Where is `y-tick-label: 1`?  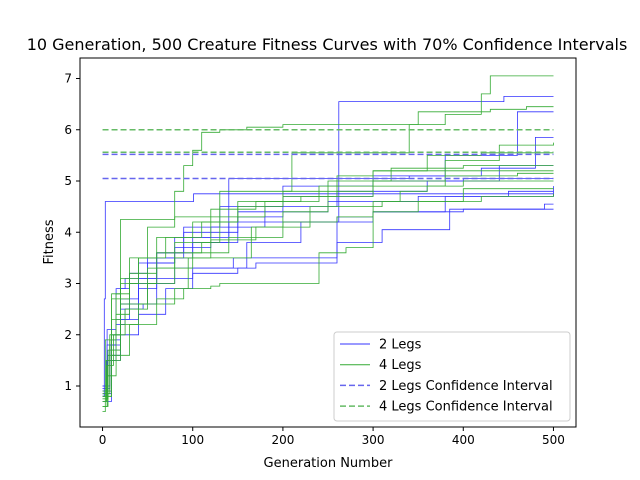 y-tick-label: 1 is located at coordinates (68, 386).